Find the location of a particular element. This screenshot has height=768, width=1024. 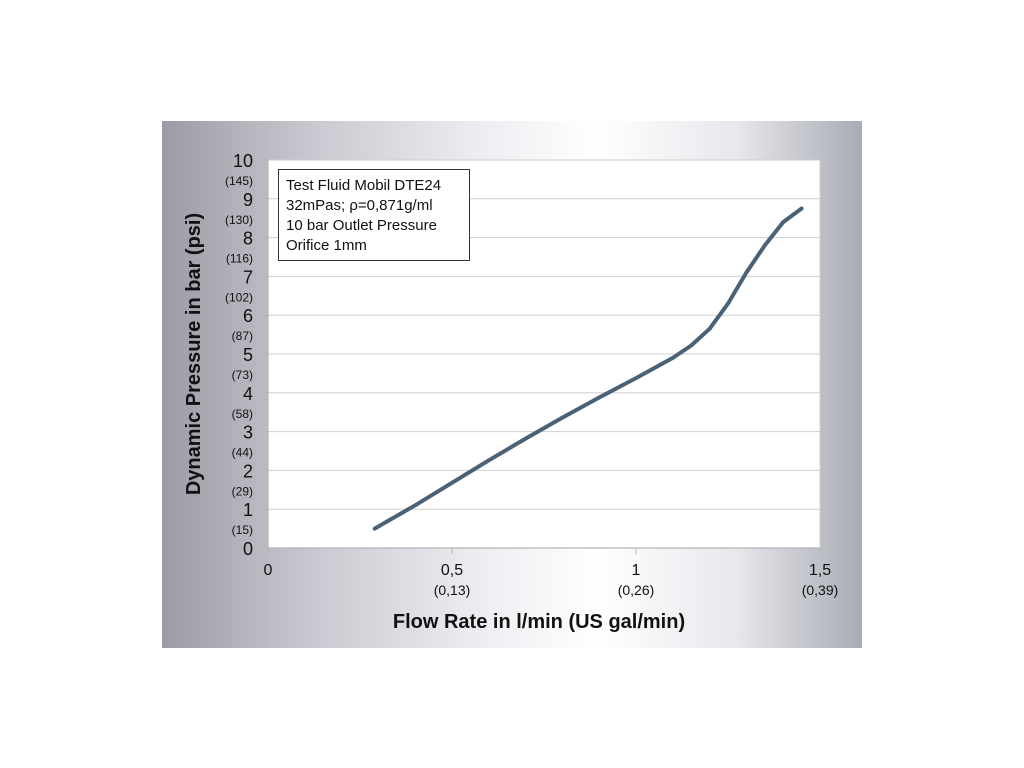

annotation-line-orifice: Orifice 1mm is located at coordinates (326, 245).